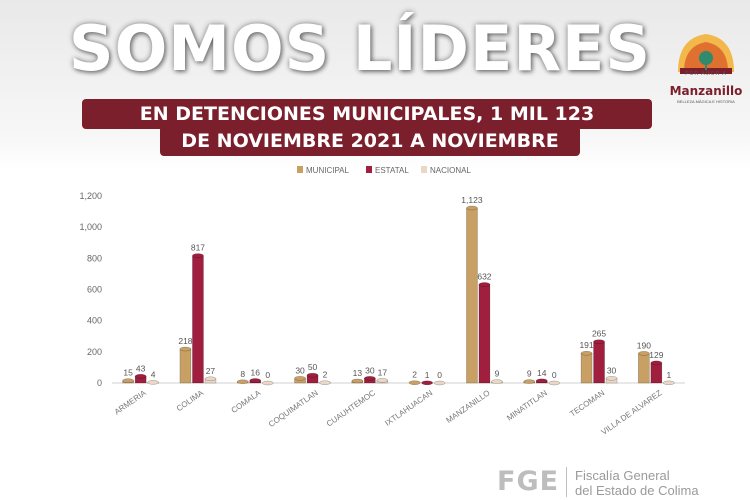 This screenshot has width=750, height=500. Describe the element at coordinates (566, 482) in the screenshot. I see `footer-divider` at that location.